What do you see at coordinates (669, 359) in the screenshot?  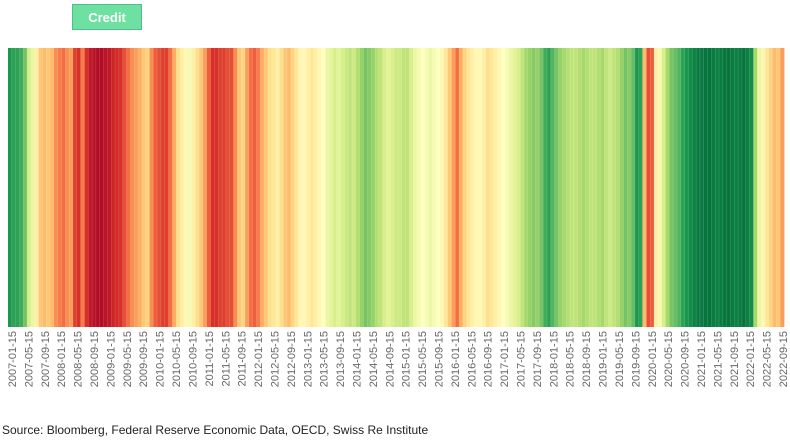 I see `x-tick-label: 2020-05-15` at bounding box center [669, 359].